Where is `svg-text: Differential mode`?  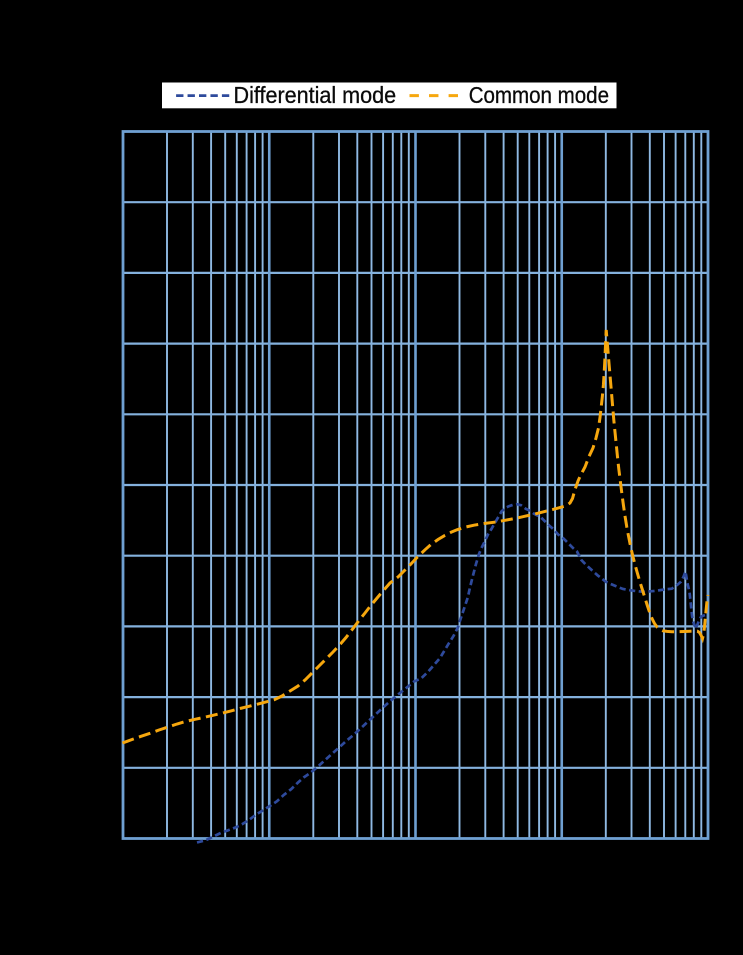
svg-text: Differential mode is located at coordinates (315, 95).